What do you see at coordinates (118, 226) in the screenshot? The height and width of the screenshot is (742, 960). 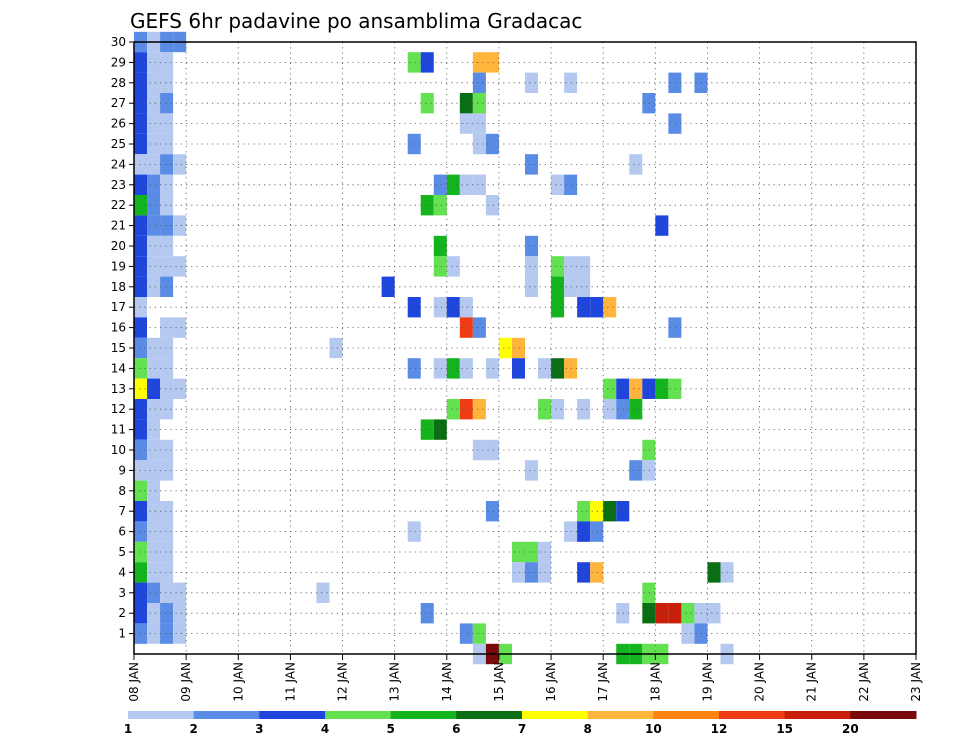 I see `y-tick-label: 21` at bounding box center [118, 226].